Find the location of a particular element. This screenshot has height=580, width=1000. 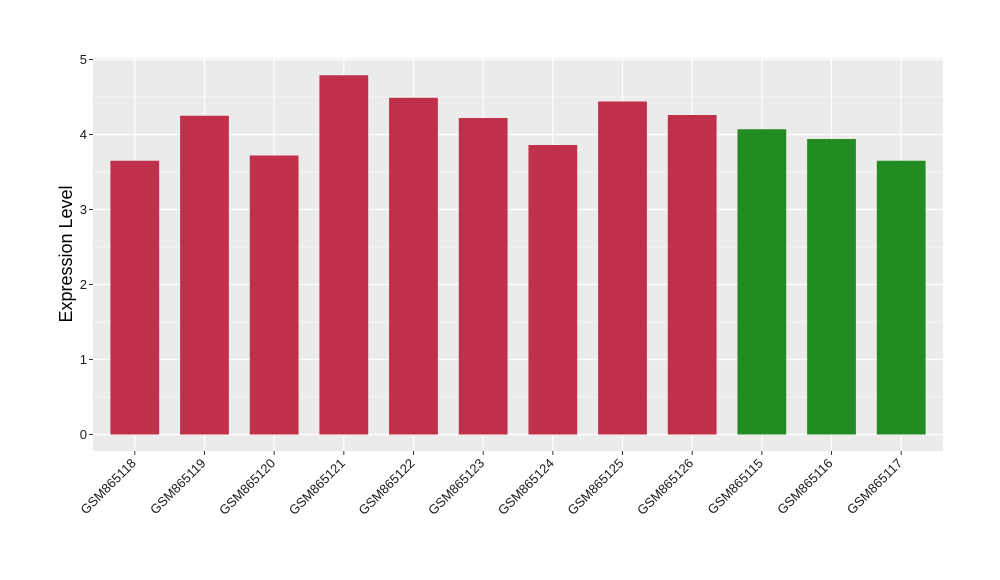

bar-GSM865115 is located at coordinates (762, 282).